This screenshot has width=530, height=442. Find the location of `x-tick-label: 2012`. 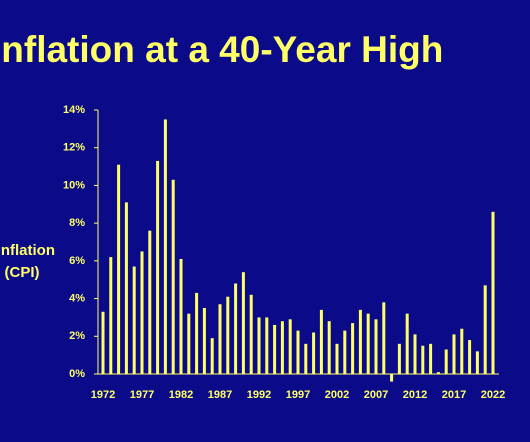

x-tick-label: 2012 is located at coordinates (415, 395).